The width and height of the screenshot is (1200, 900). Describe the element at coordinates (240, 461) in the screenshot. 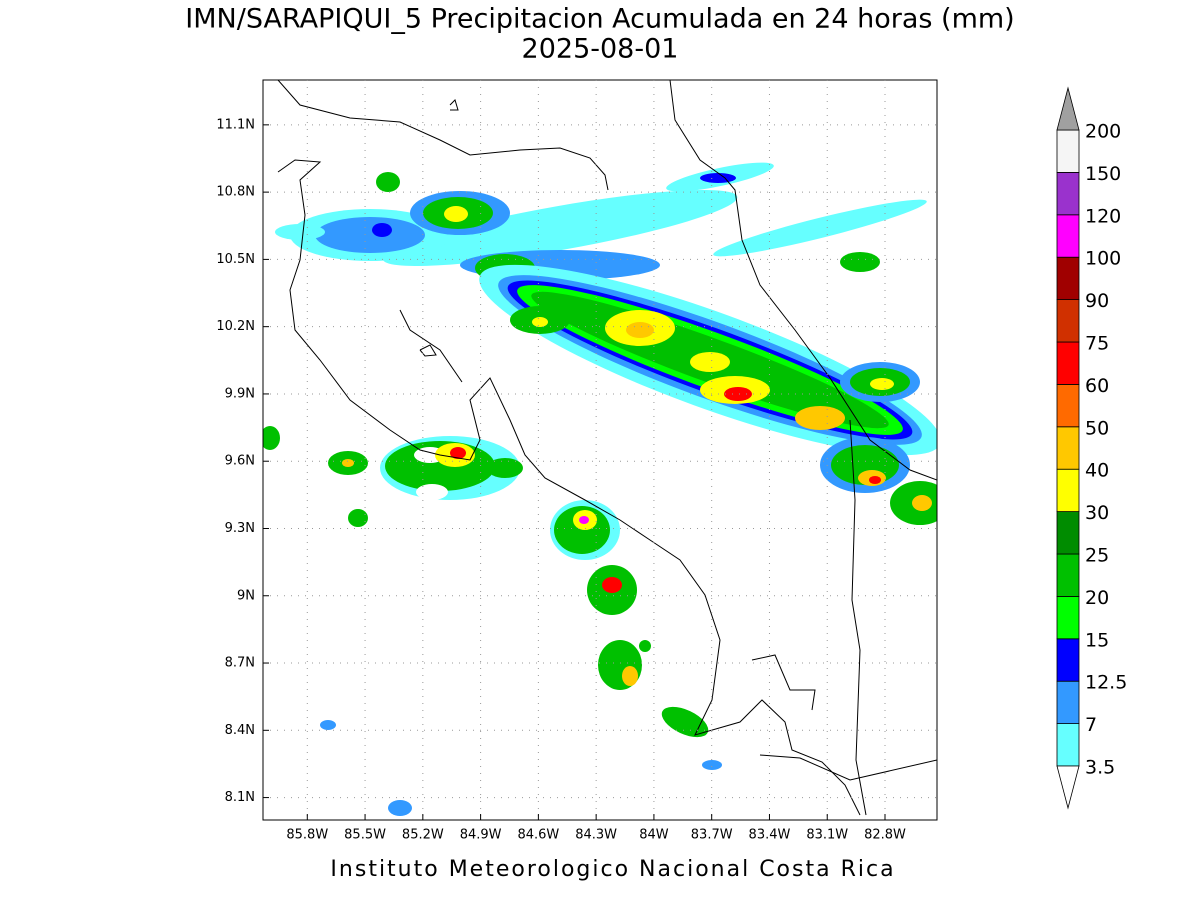

I see `y-tick-label: 9.6N` at that location.